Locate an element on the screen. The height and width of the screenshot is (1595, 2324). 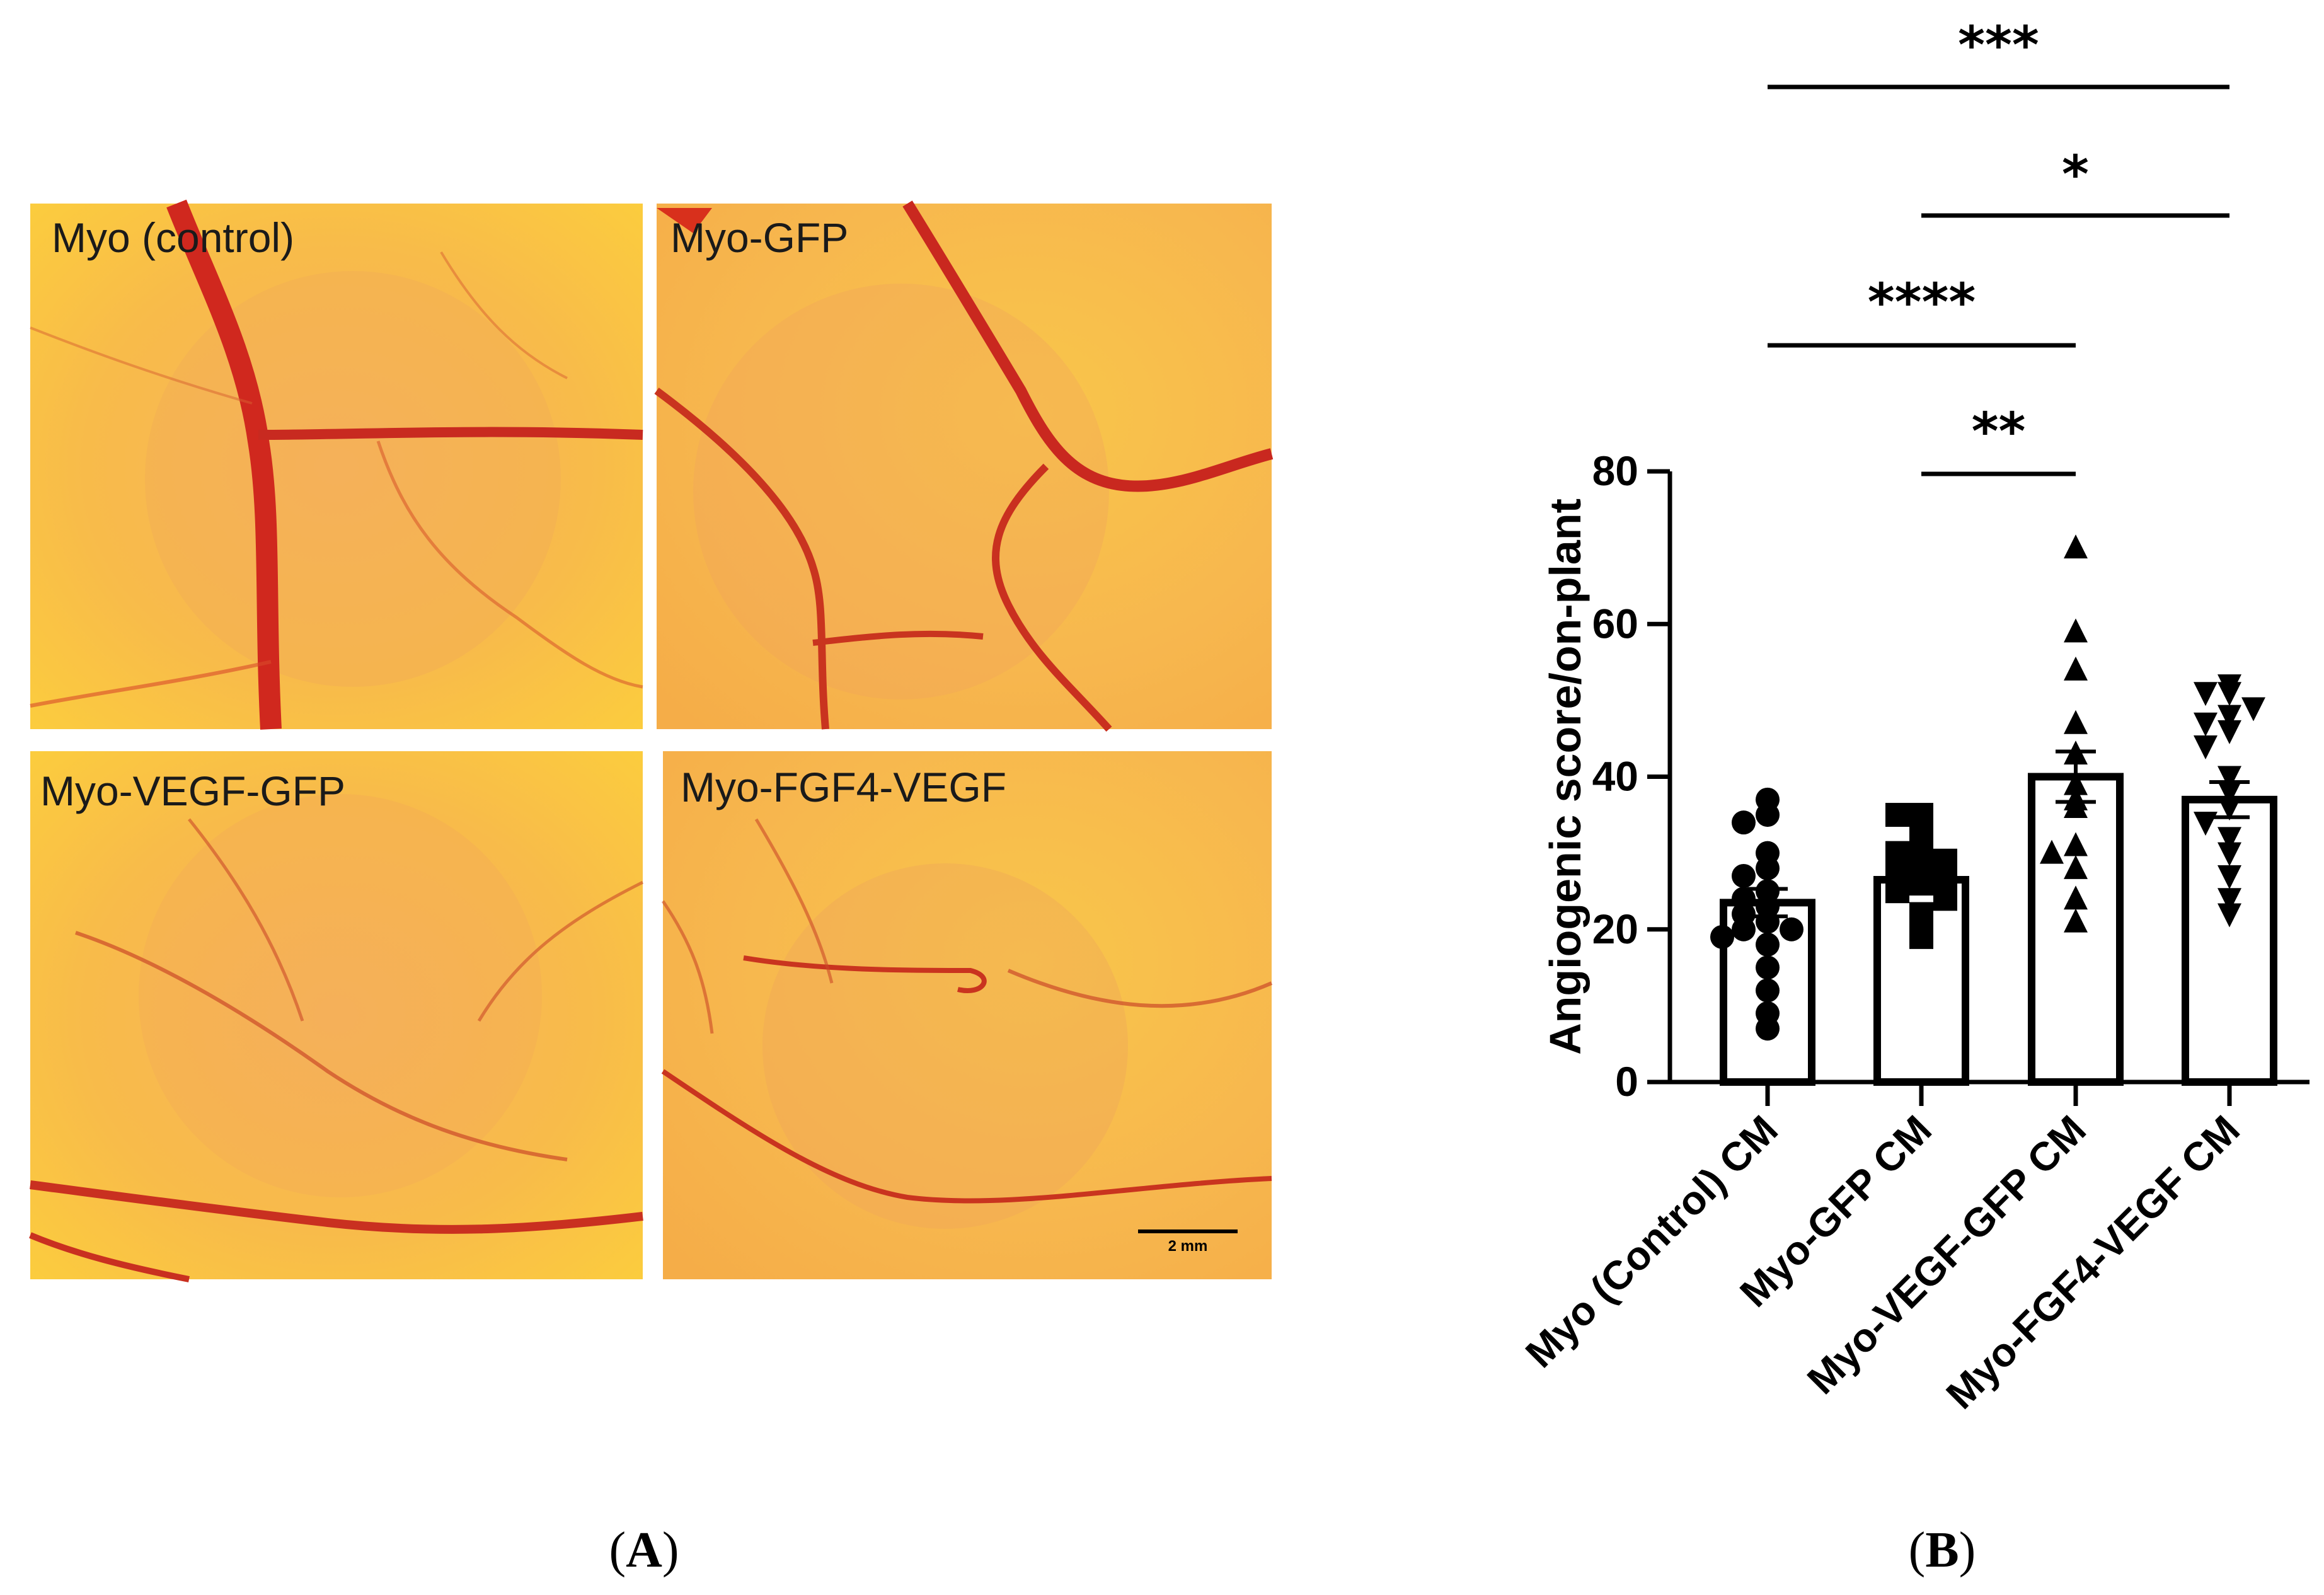
panel-label-b: (B) is located at coordinates (1943, 1550).